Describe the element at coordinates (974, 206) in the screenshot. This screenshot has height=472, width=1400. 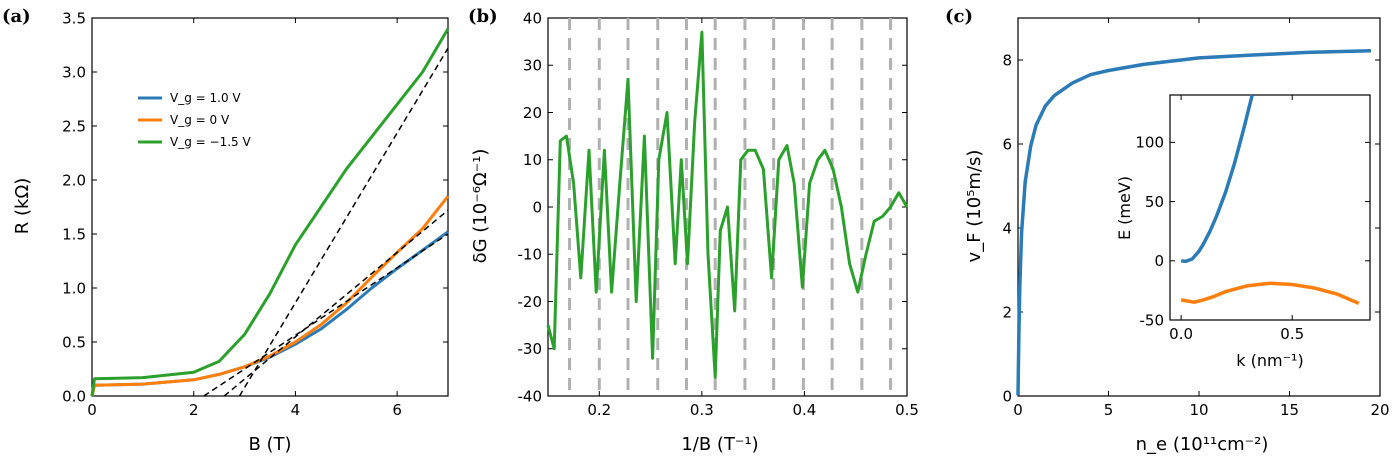
I see `panel-c-ylabel: v_F (10⁵m/s)` at that location.